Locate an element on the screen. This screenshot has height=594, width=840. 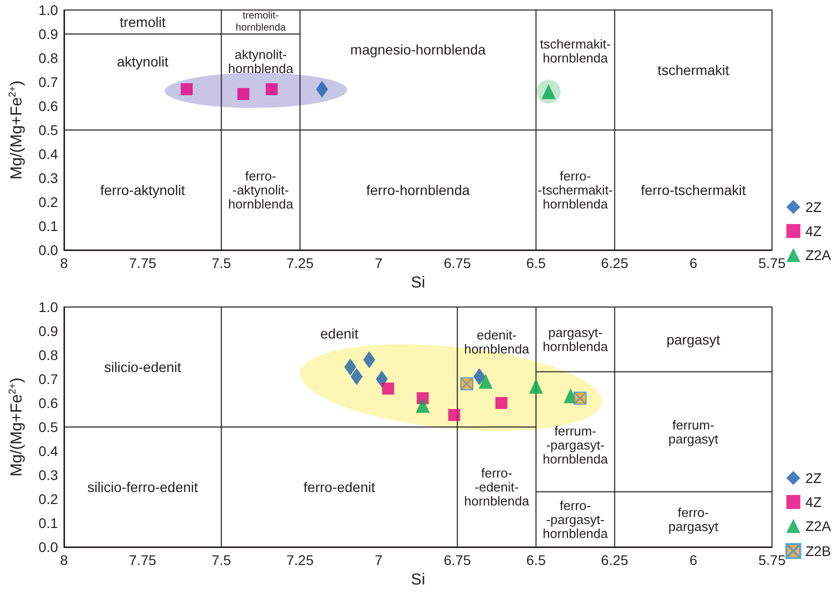
annotation: edenit- hornblenda is located at coordinates (497, 341).